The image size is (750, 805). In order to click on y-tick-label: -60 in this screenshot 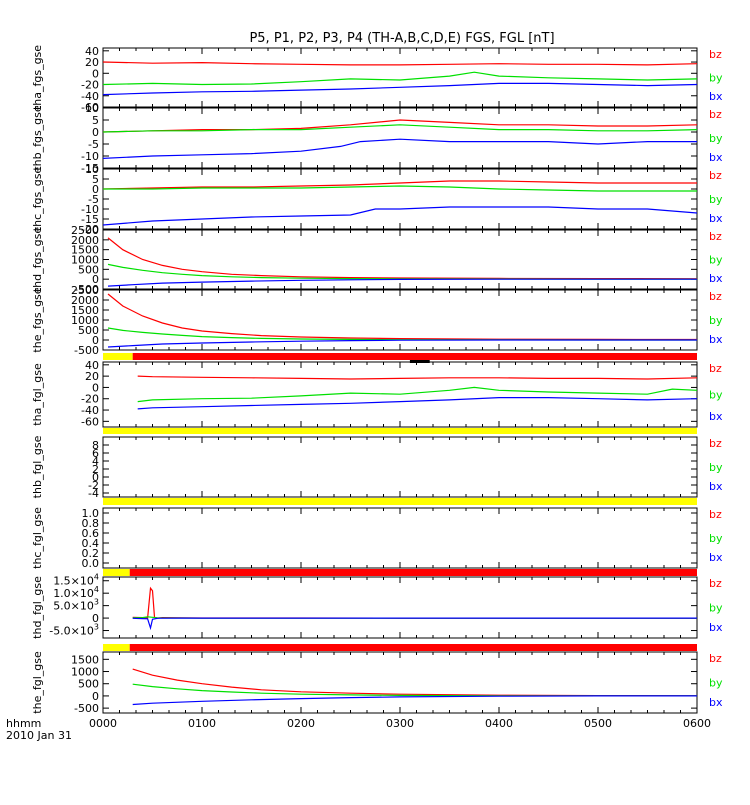, I will do `click(90, 107)`.